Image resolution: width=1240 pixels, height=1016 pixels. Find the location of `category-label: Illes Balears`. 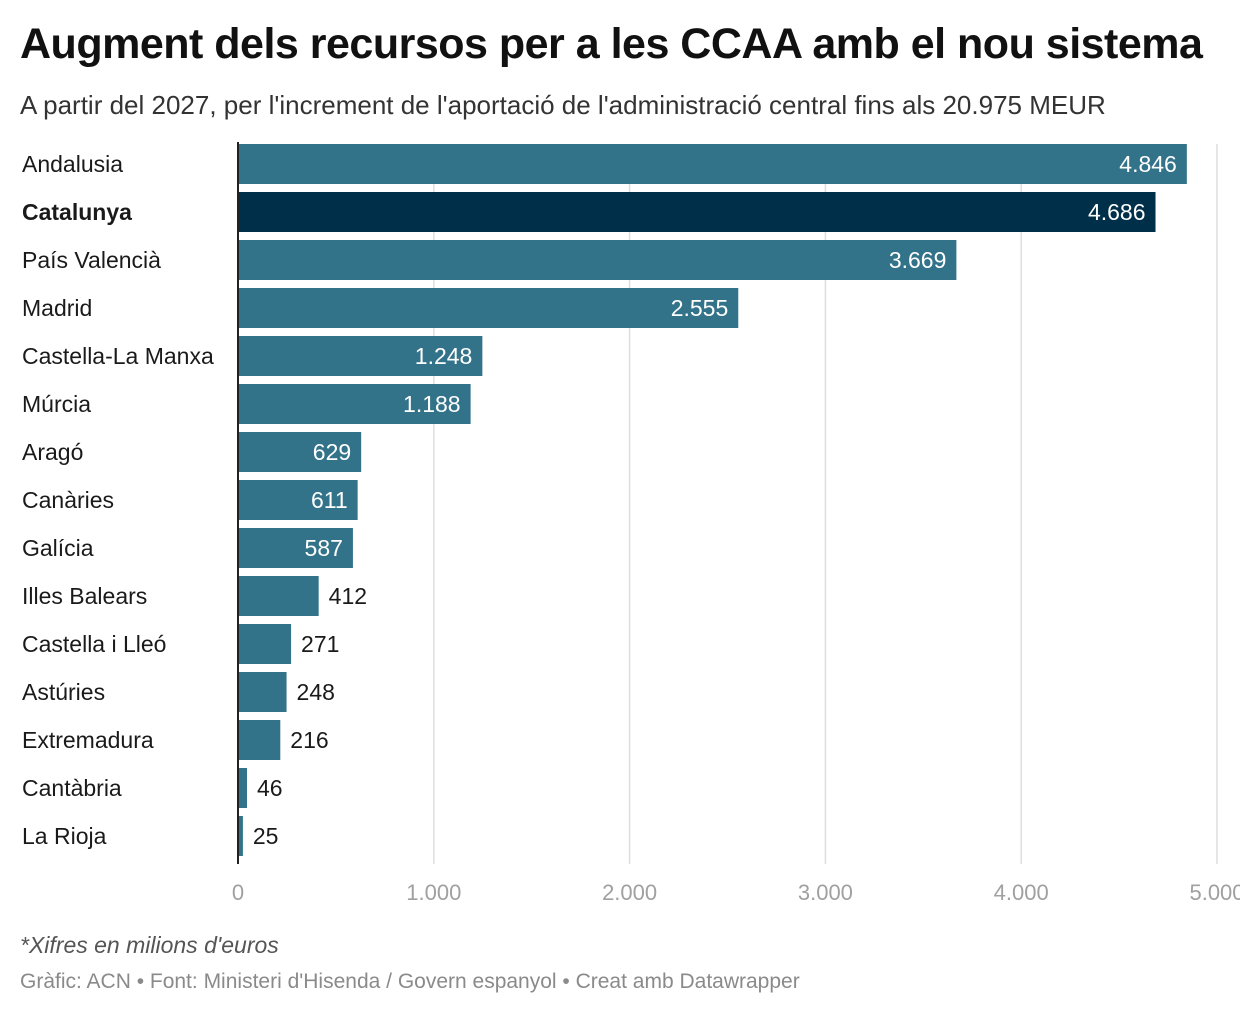

category-label: Illes Balears is located at coordinates (84, 596).